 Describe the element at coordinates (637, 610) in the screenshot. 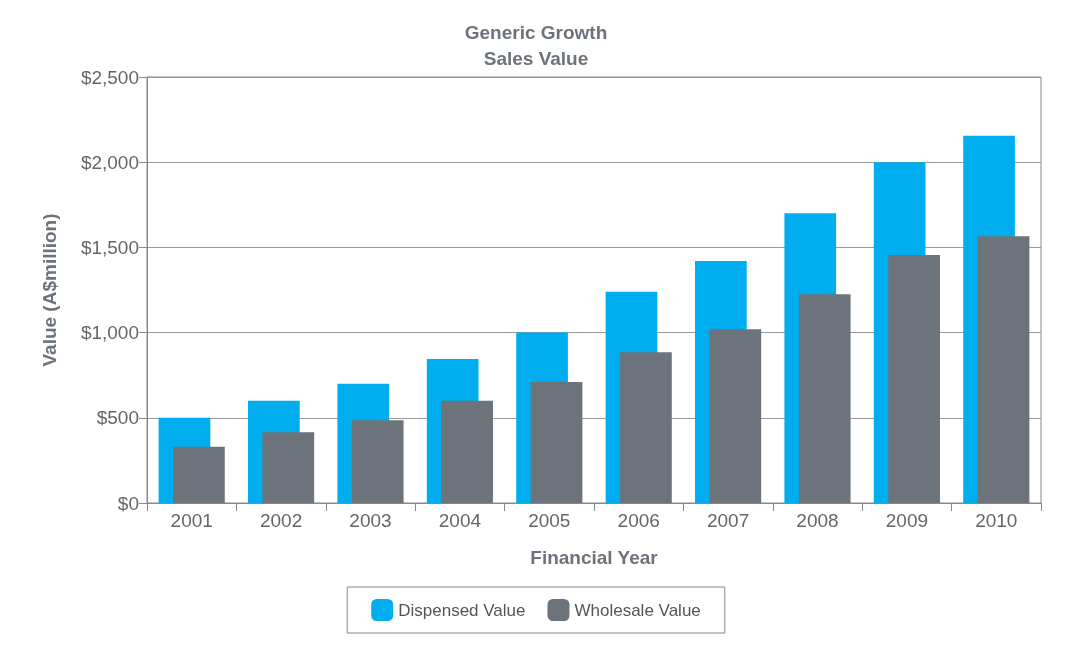

I see `legend-label: Wholesale Value` at that location.